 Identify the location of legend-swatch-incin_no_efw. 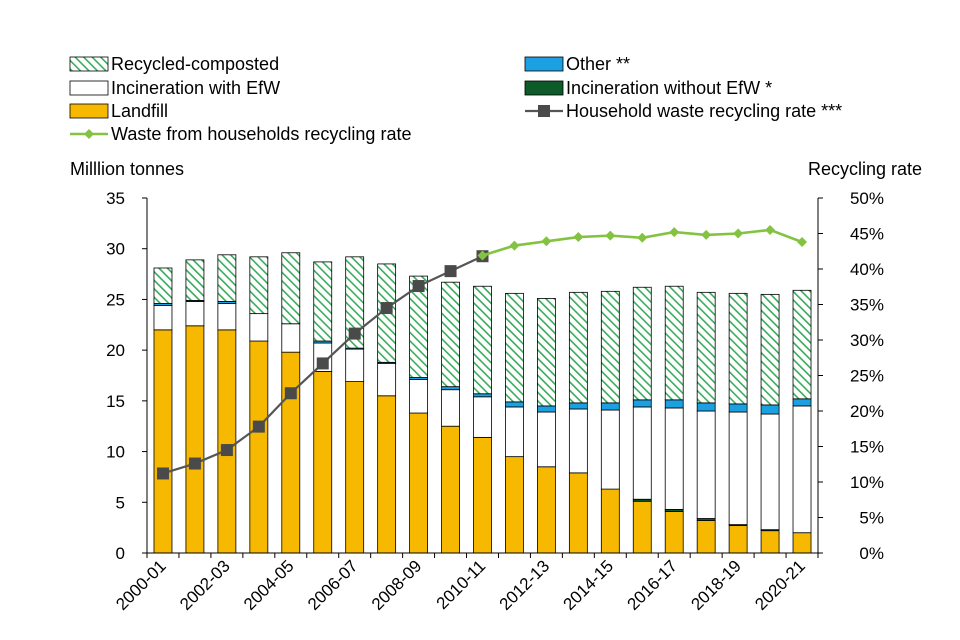
(544, 88).